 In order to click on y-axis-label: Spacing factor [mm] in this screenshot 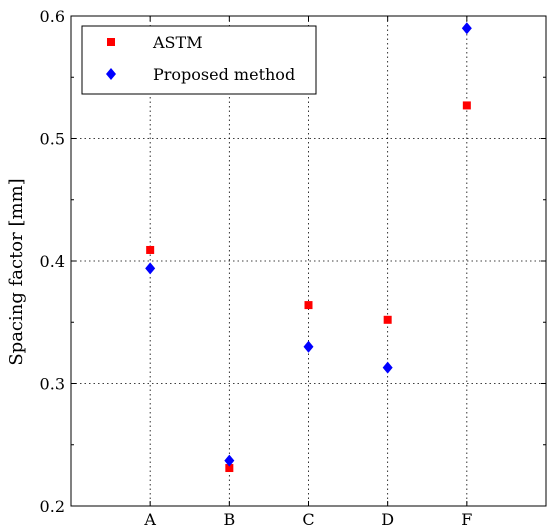, I will do `click(16, 271)`.